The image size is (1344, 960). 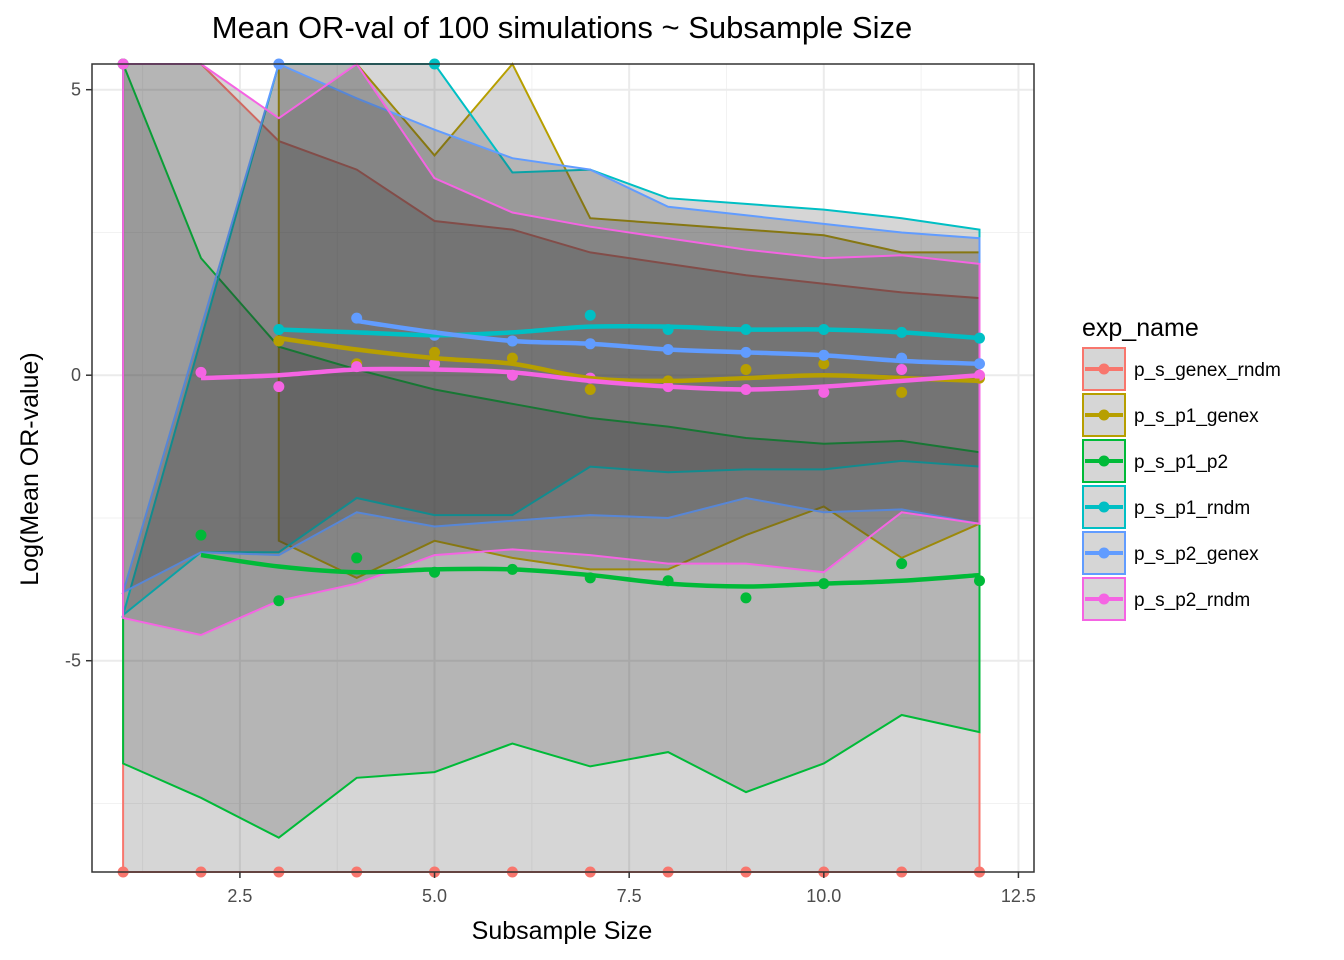 I want to click on legend-title: exp_name, so click(x=1140, y=328).